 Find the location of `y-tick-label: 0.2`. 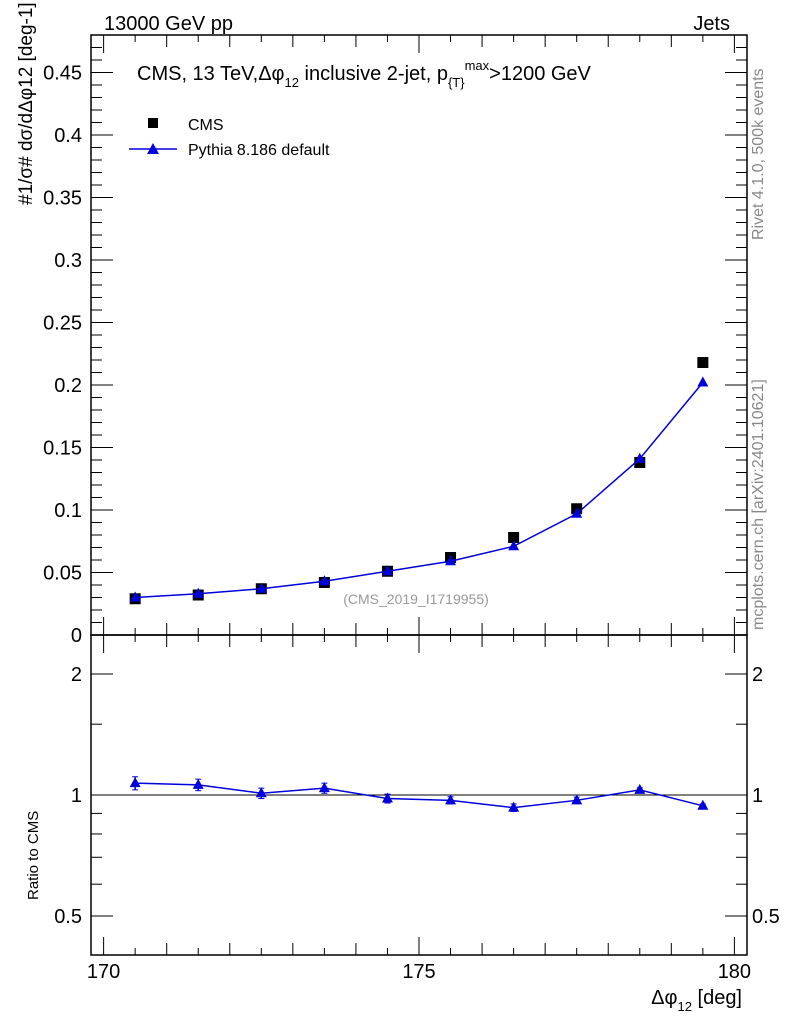

y-tick-label: 0.2 is located at coordinates (68, 386).